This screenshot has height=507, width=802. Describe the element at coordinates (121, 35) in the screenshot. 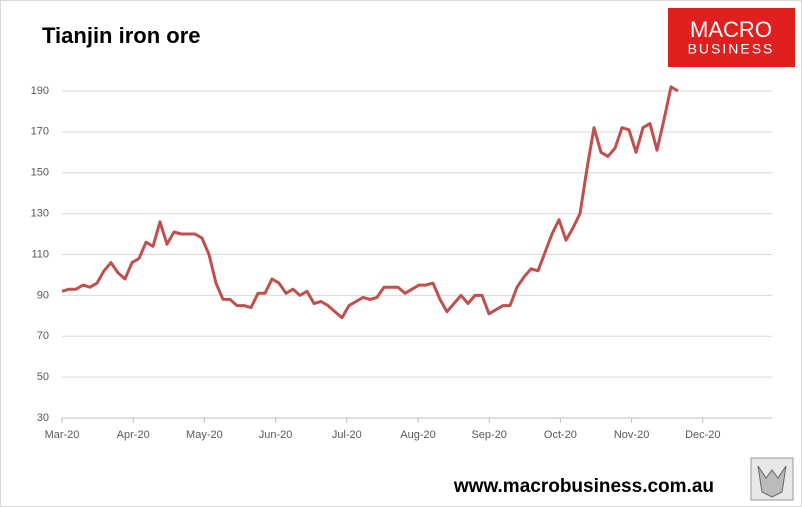

I see `chart-title: Tianjin iron ore` at that location.